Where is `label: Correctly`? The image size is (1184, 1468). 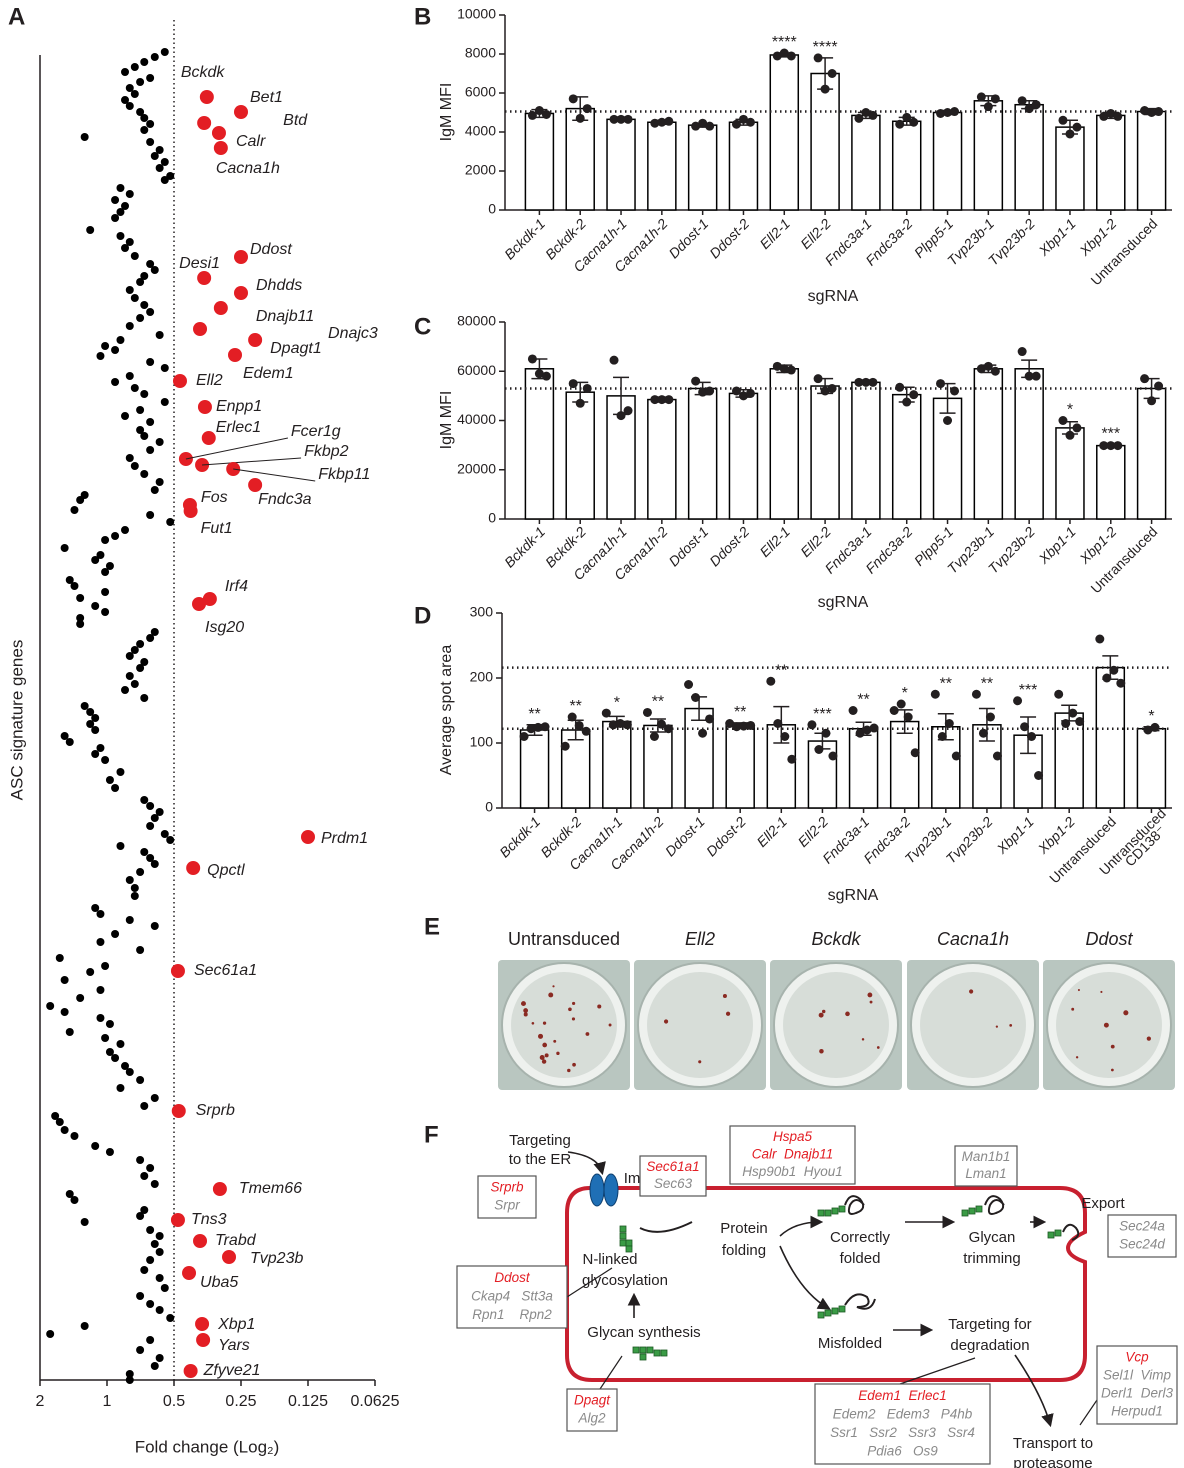
label: Correctly is located at coordinates (860, 1237).